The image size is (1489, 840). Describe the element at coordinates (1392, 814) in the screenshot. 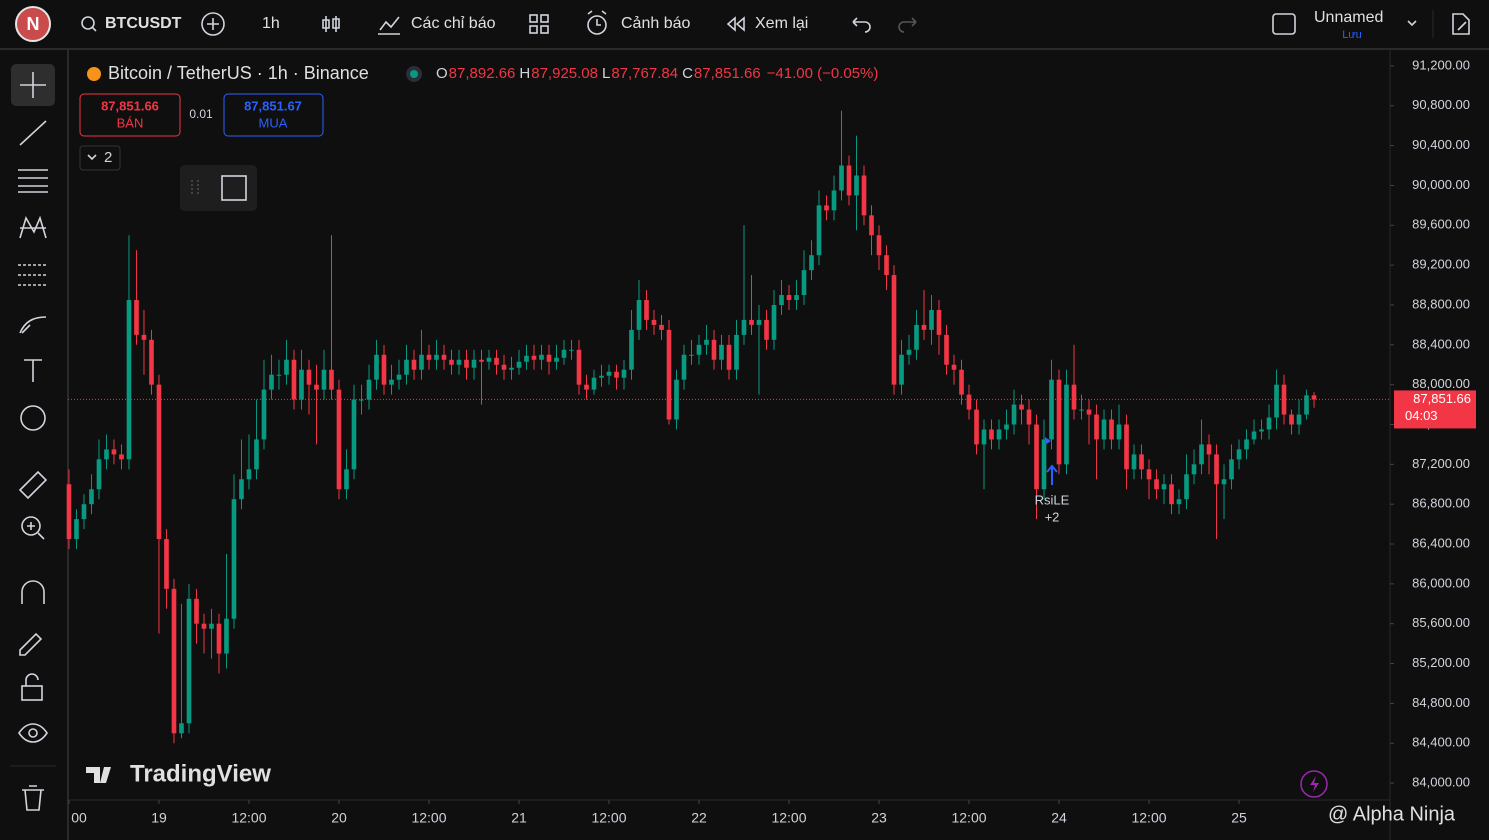

I see `author-watermark: @ Alpha Ninja` at that location.